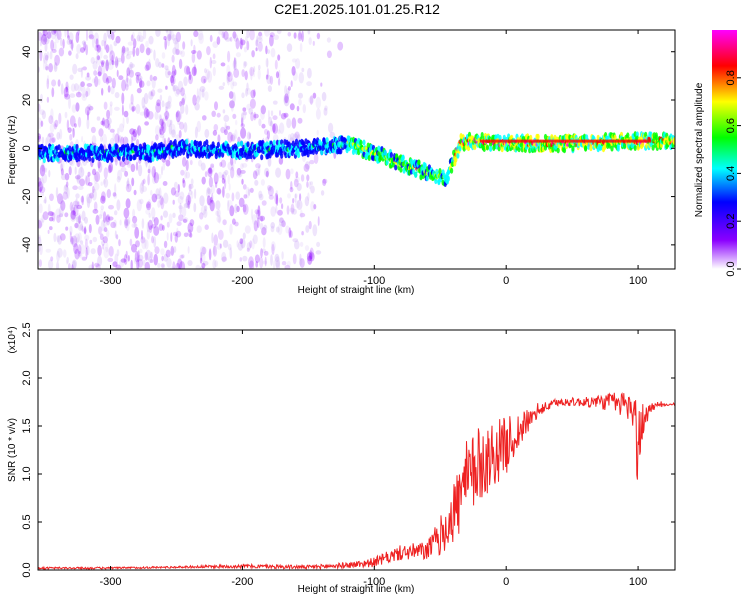 This screenshot has width=750, height=600. Describe the element at coordinates (111, 582) in the screenshot. I see `x-tick-label: -300` at that location.